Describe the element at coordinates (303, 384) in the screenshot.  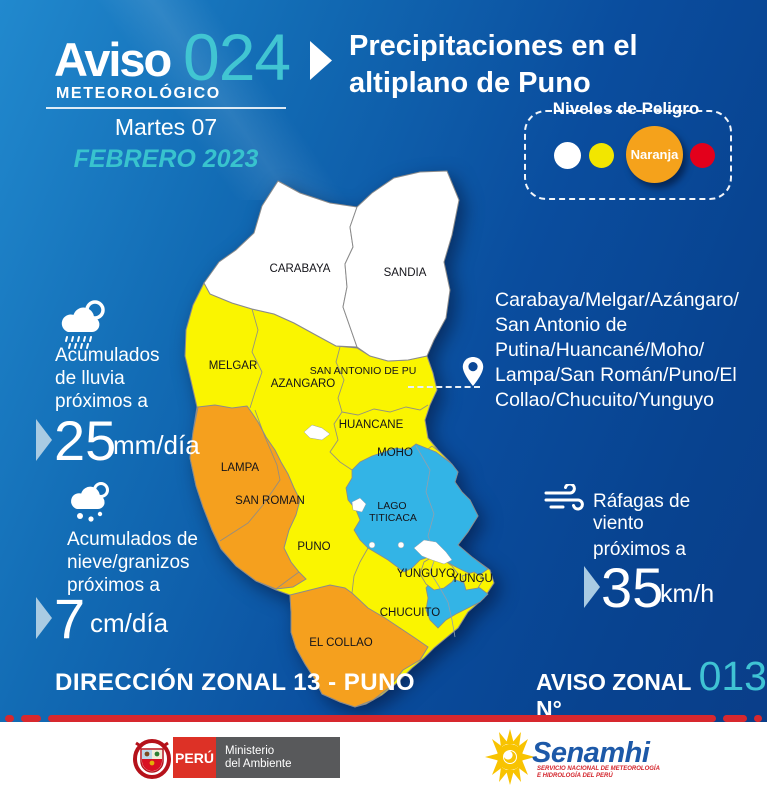
I see `label-azangaro: AZANGARO` at that location.